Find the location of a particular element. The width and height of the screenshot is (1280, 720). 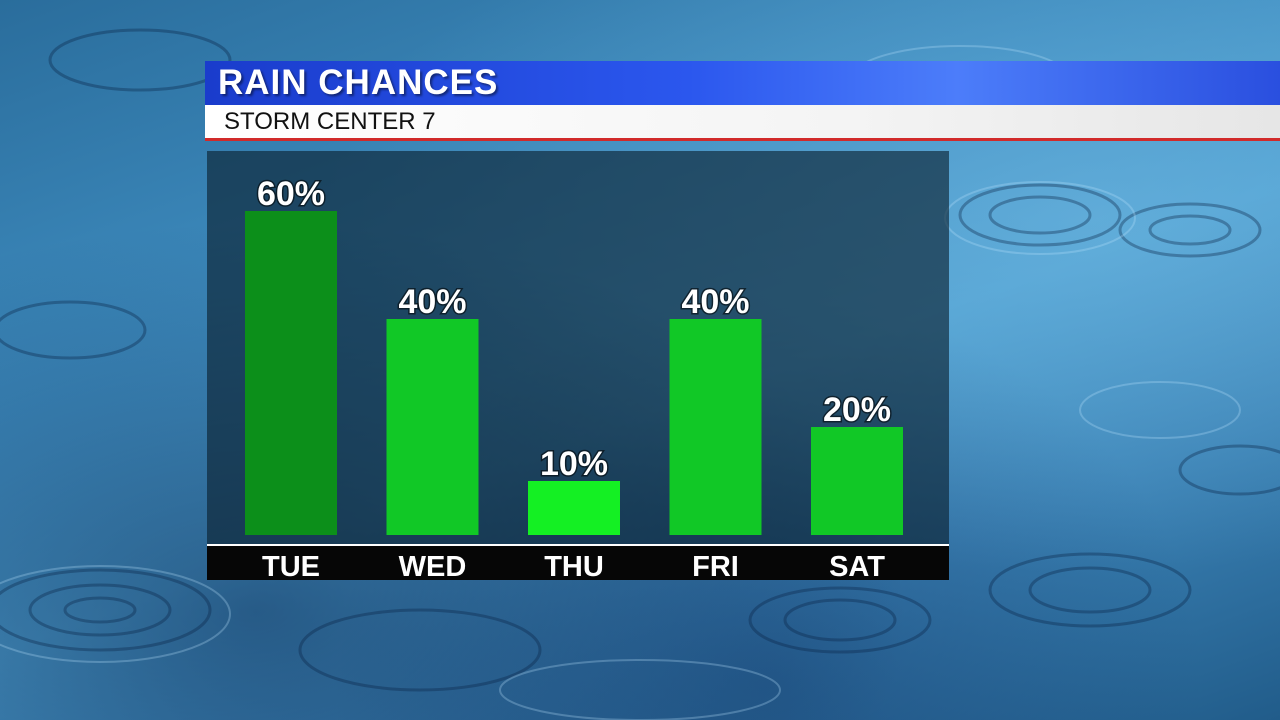

category-label-fri: FRI is located at coordinates (715, 567).